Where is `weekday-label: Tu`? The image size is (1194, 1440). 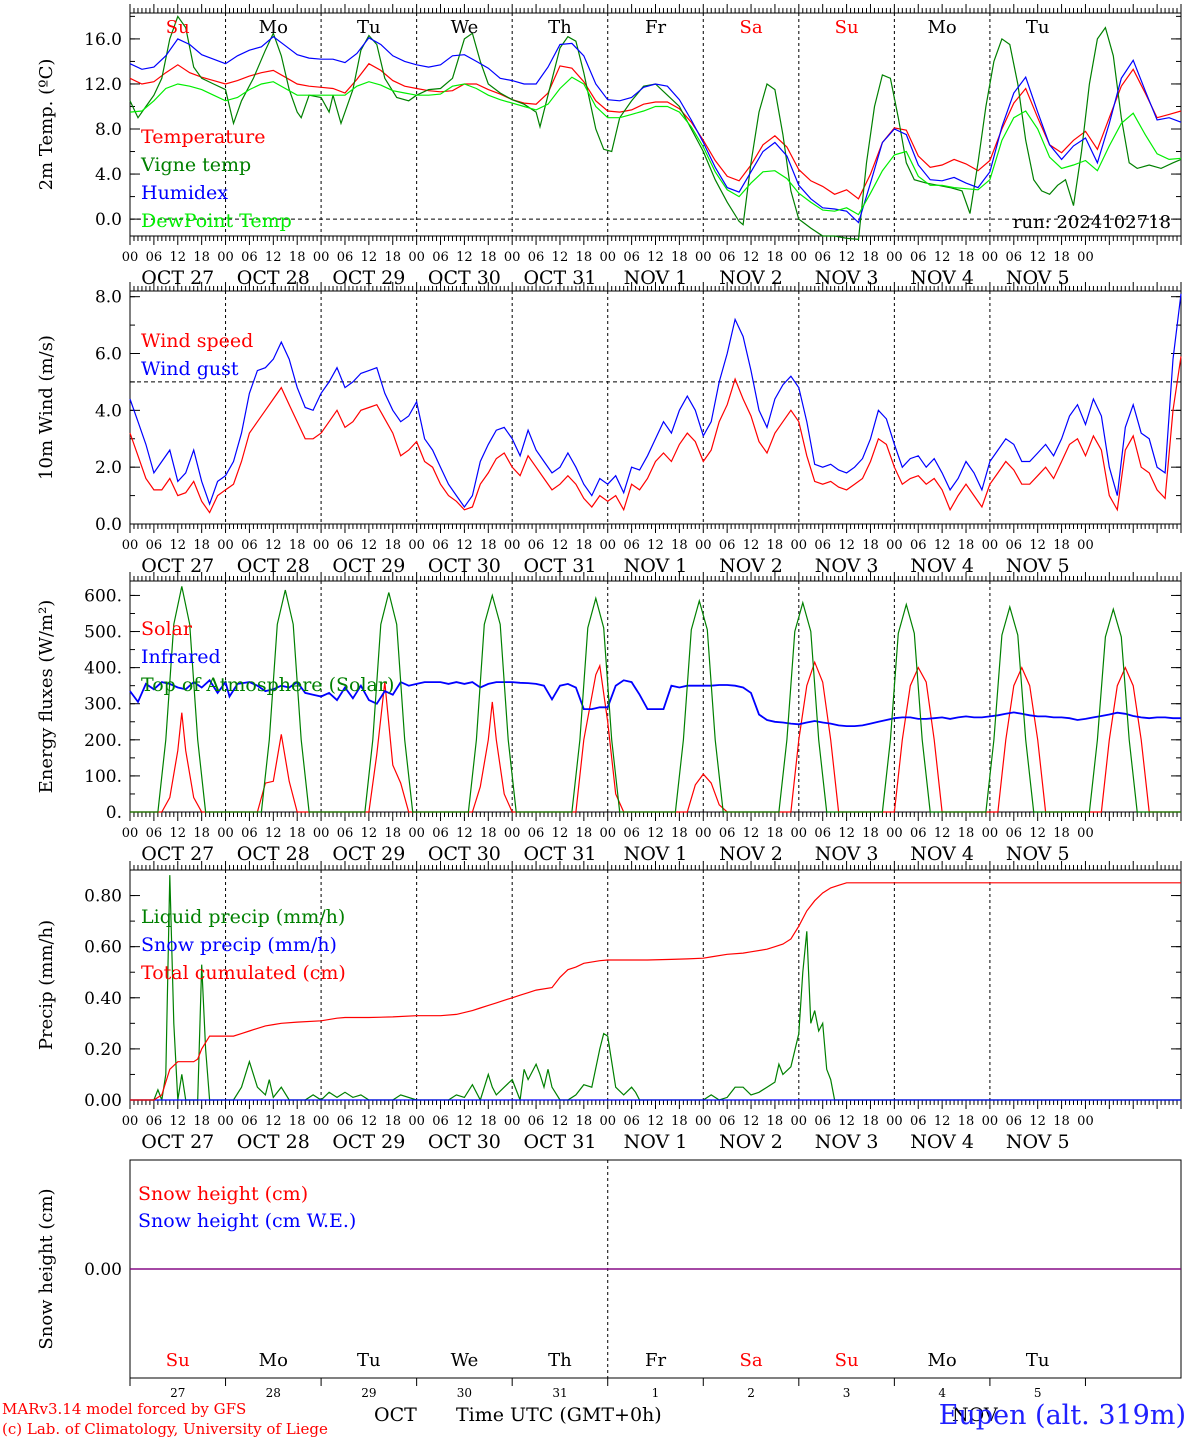 weekday-label: Tu is located at coordinates (369, 1360).